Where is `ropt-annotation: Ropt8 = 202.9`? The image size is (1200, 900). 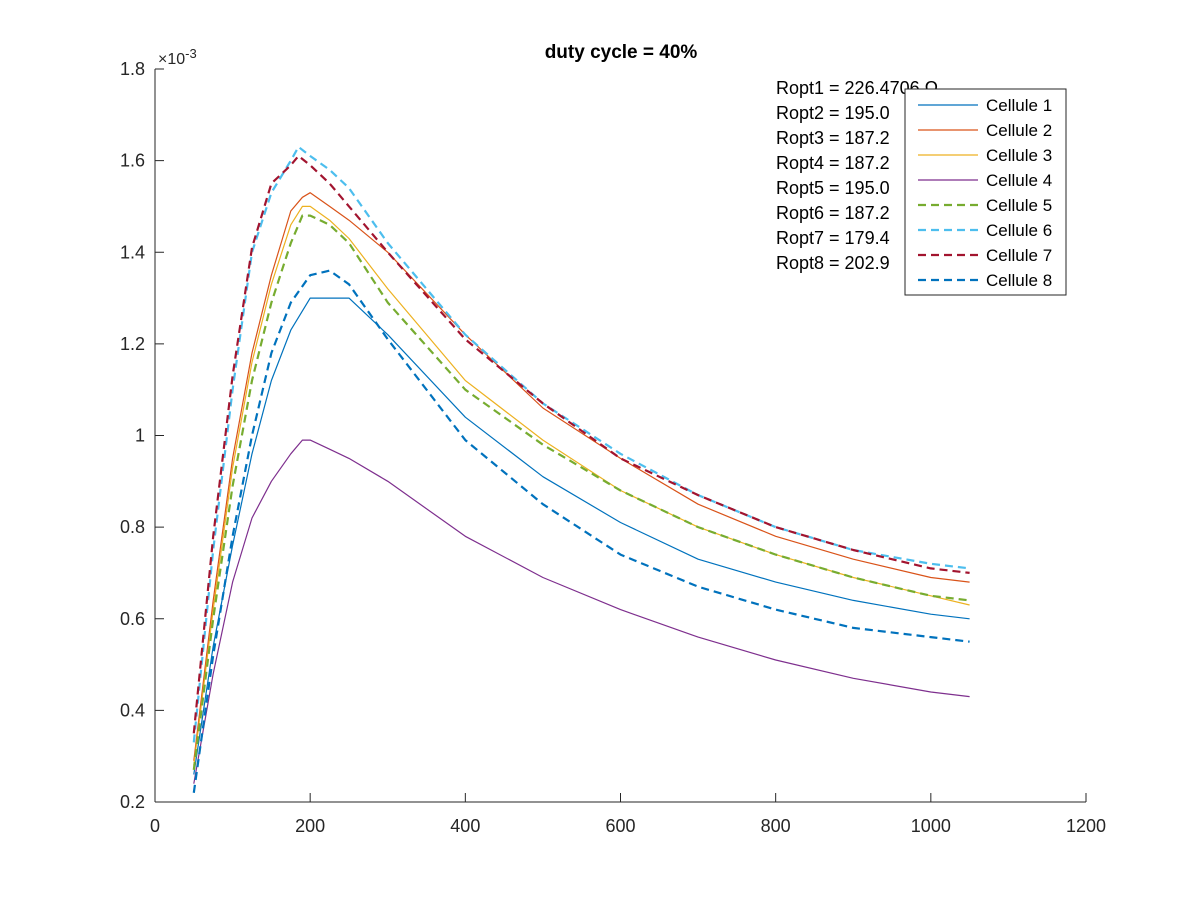 ropt-annotation: Ropt8 = 202.9 is located at coordinates (833, 263).